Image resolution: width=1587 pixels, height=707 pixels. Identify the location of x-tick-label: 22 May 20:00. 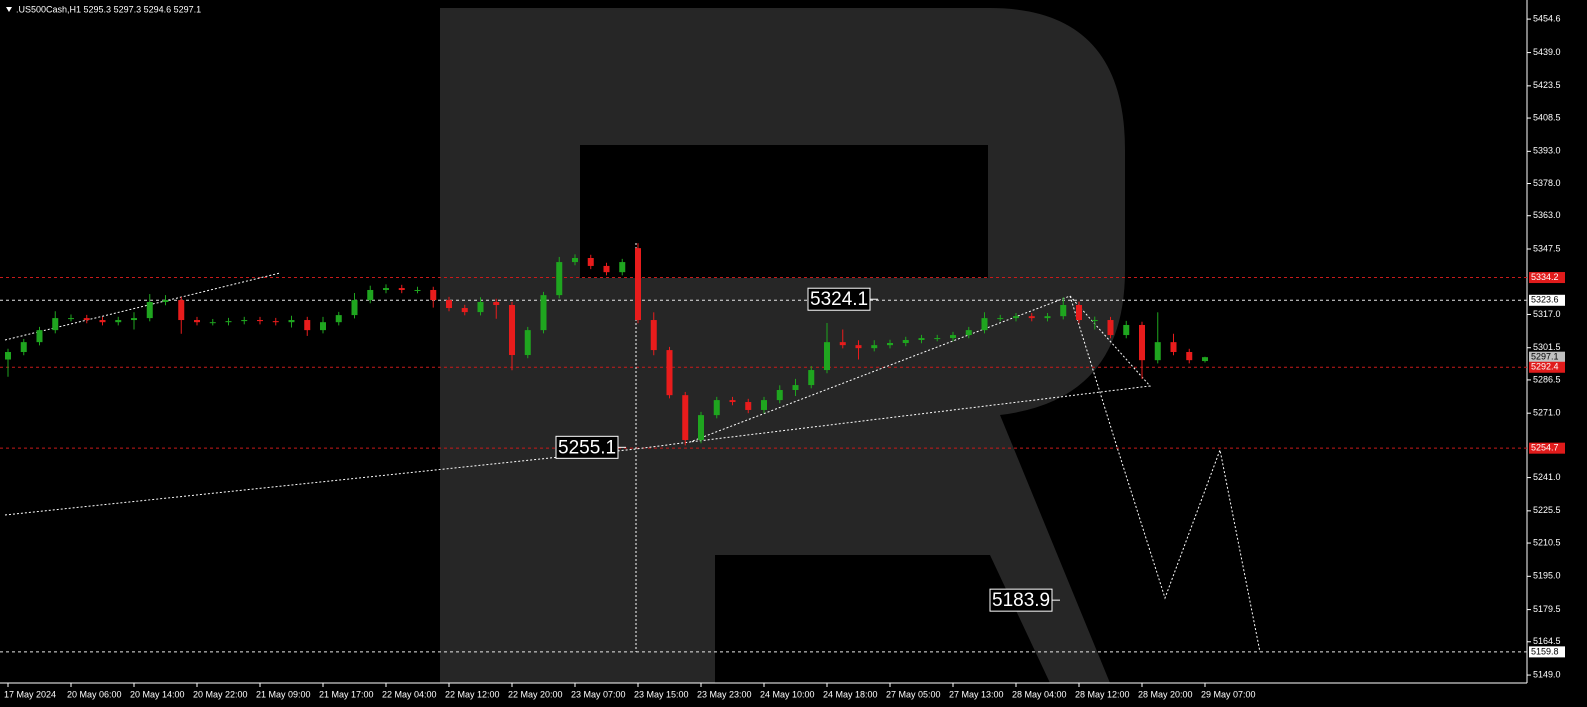
(535, 694).